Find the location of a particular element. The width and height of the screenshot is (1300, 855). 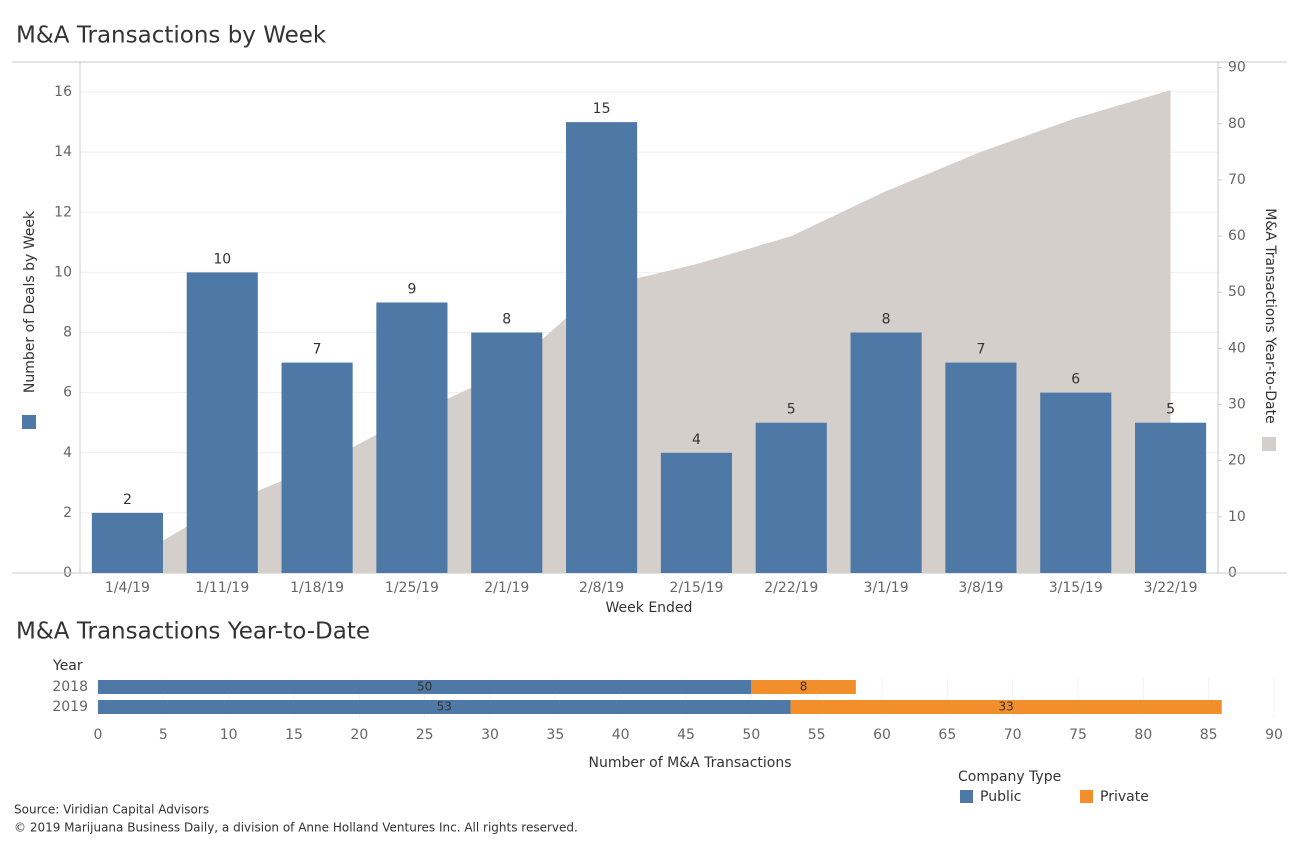

segment-value-label: 50 is located at coordinates (424, 687).